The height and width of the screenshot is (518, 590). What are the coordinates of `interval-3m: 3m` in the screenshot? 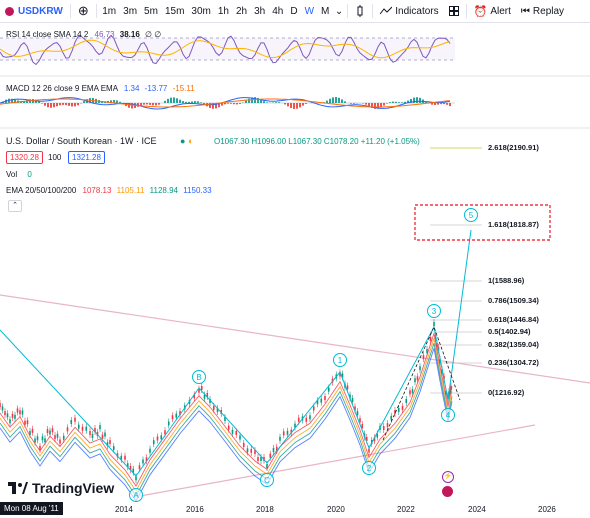 It's located at (130, 11).